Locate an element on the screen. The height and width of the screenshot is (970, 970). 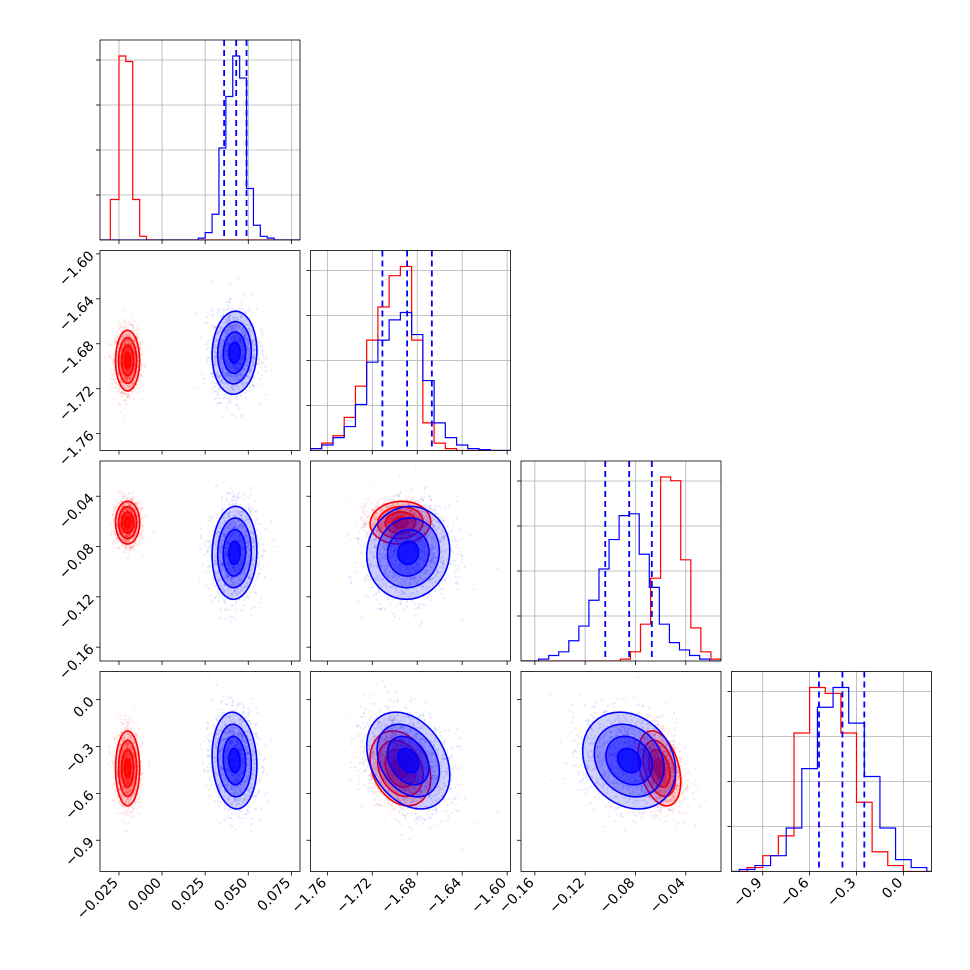
density-fill is located at coordinates (234, 353).